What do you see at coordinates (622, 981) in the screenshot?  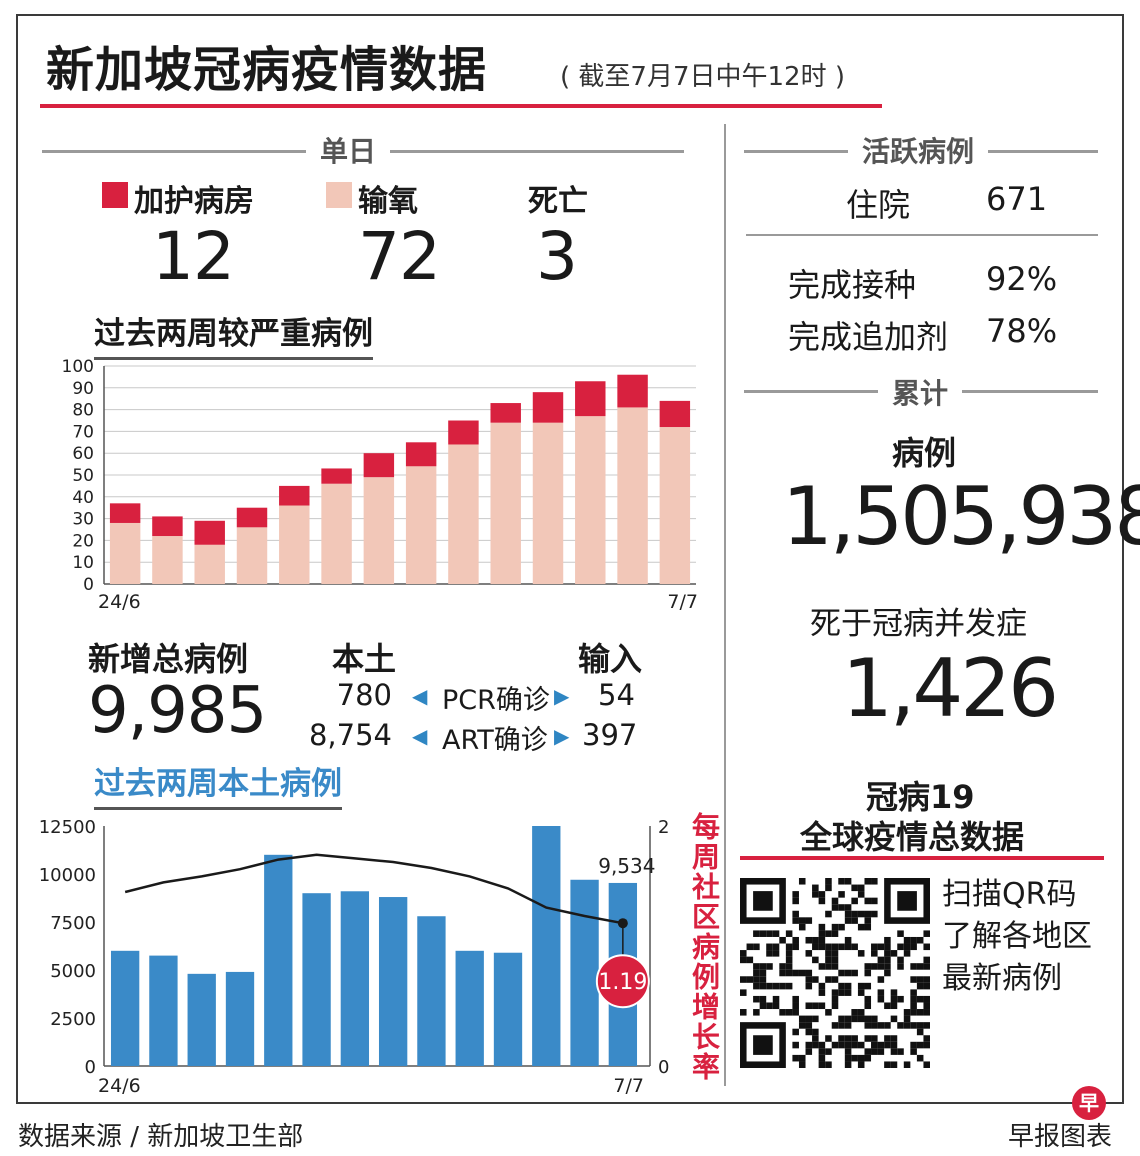 I see `growth-rate-badge` at bounding box center [622, 981].